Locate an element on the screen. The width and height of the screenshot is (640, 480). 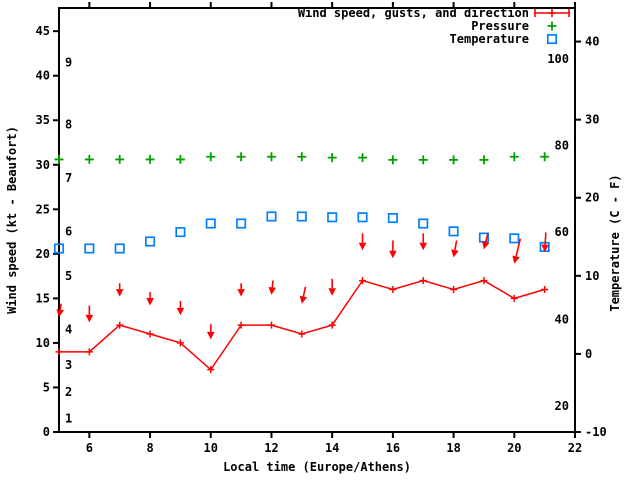
y-right-tick-label: 0 is located at coordinates (588, 354).